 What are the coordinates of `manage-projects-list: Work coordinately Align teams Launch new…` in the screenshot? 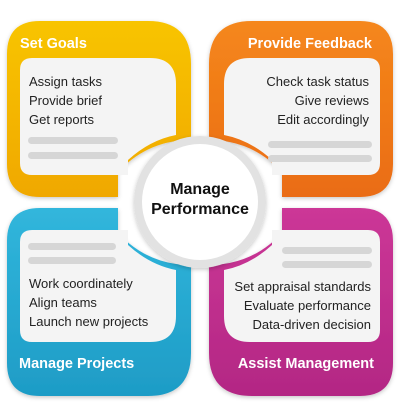 It's located at (88, 302).